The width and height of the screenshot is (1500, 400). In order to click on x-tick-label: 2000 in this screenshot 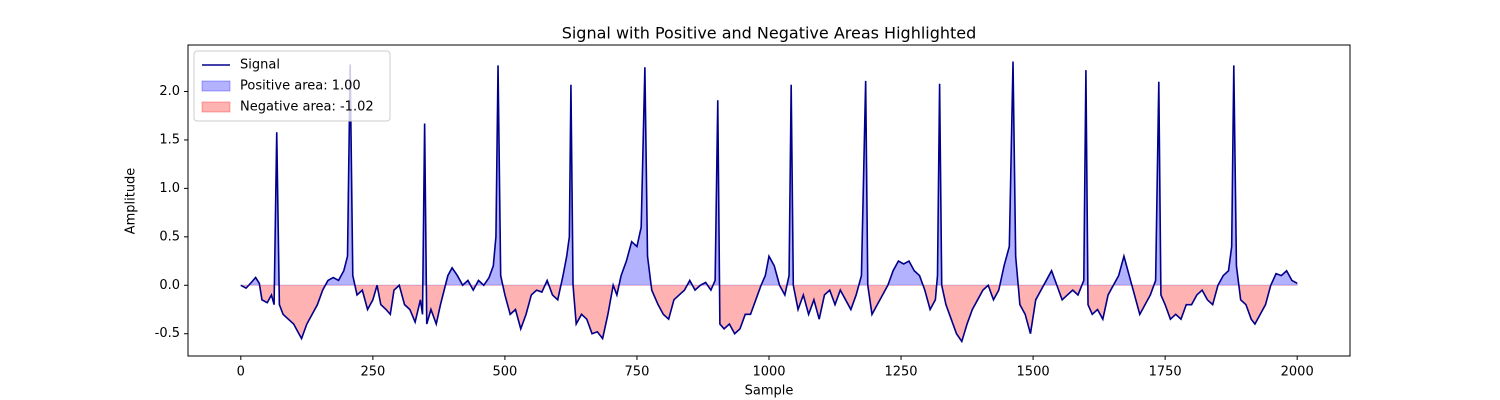, I will do `click(1297, 372)`.